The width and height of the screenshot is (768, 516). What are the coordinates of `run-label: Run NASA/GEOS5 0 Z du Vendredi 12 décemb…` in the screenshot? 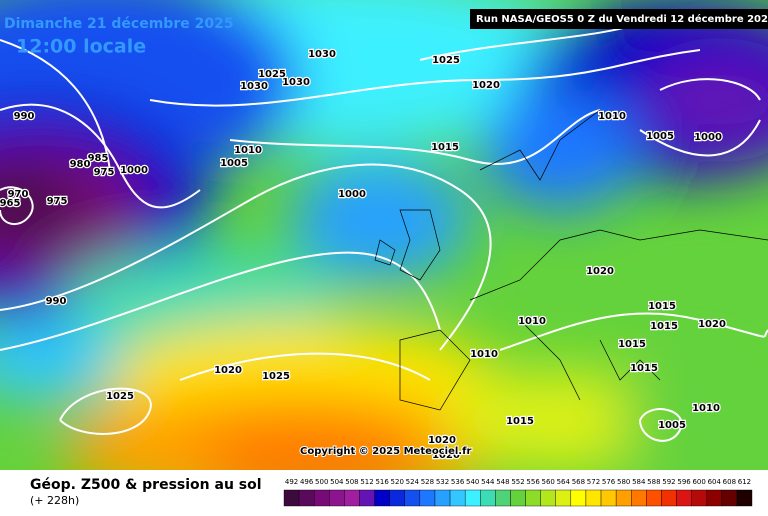 It's located at (622, 19).